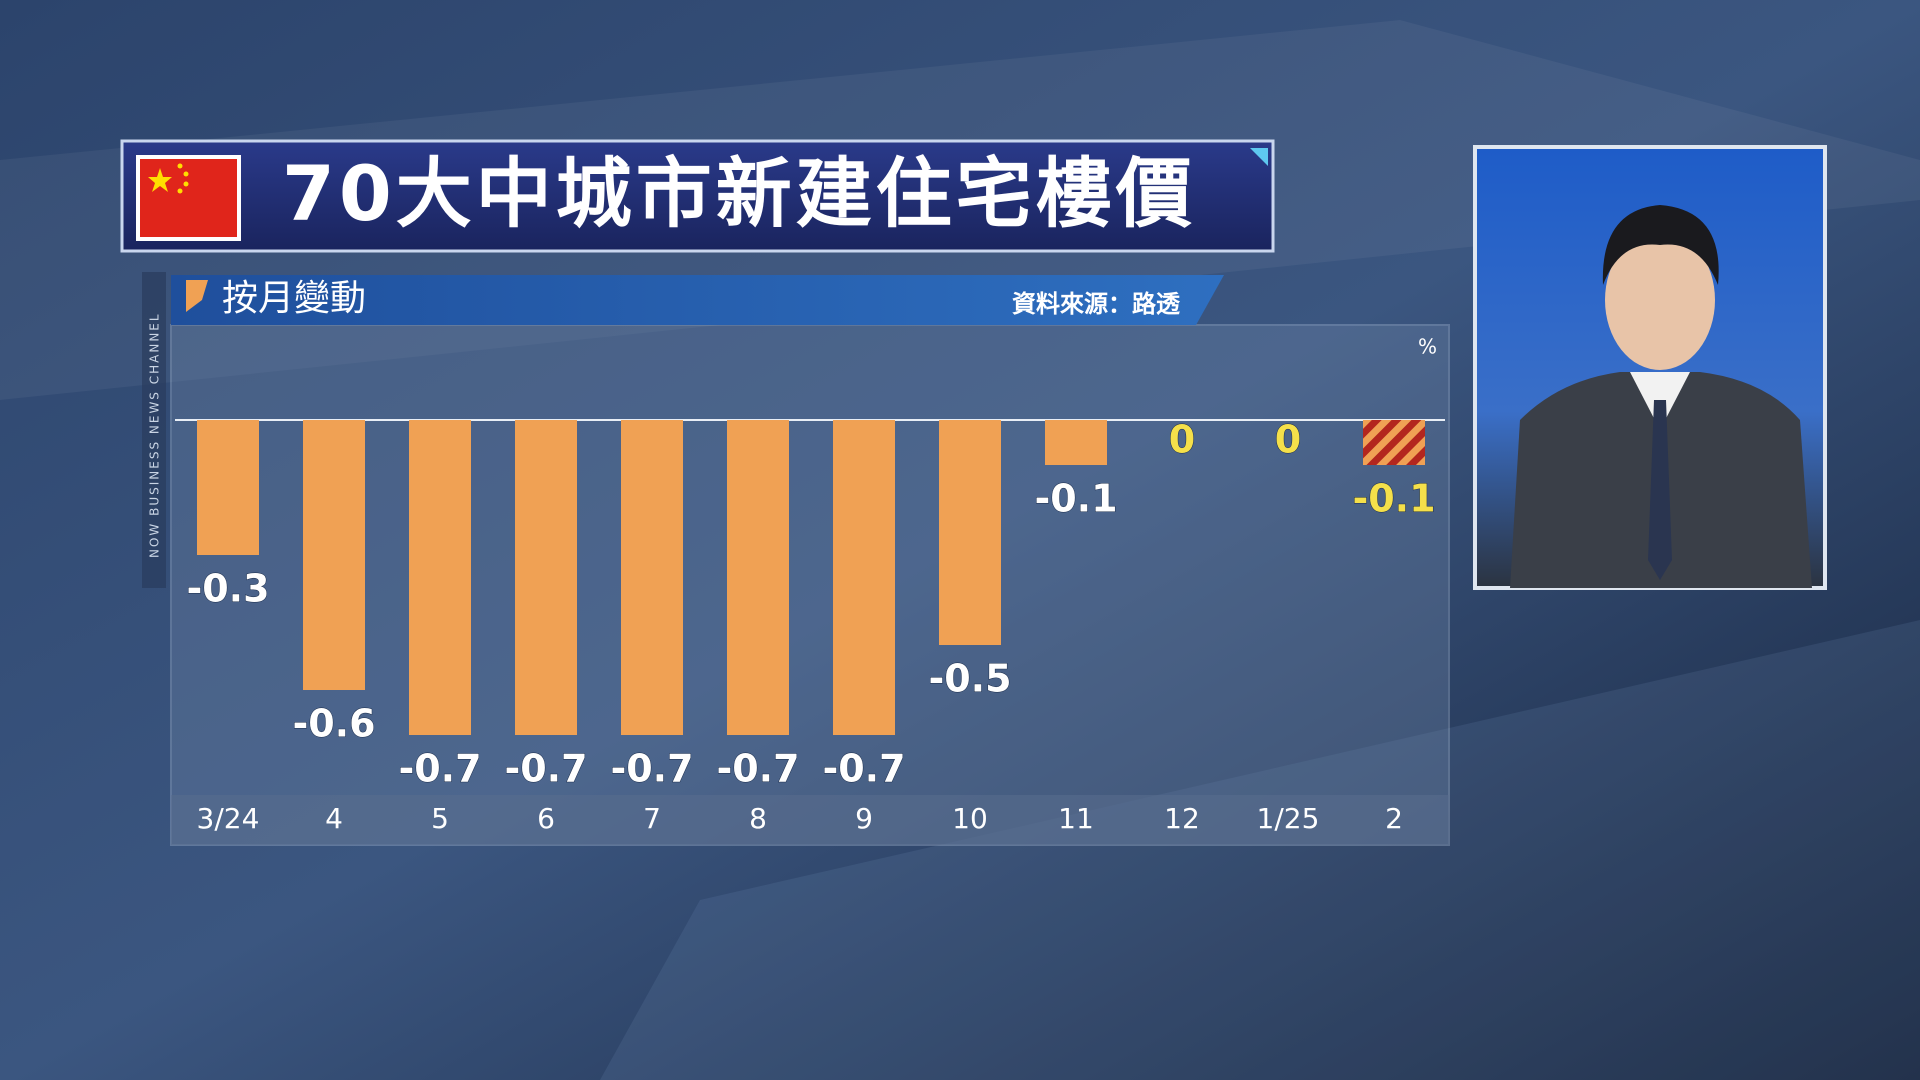 Image resolution: width=1920 pixels, height=1080 pixels. Describe the element at coordinates (1660, 300) in the screenshot. I see `anchor-face` at that location.